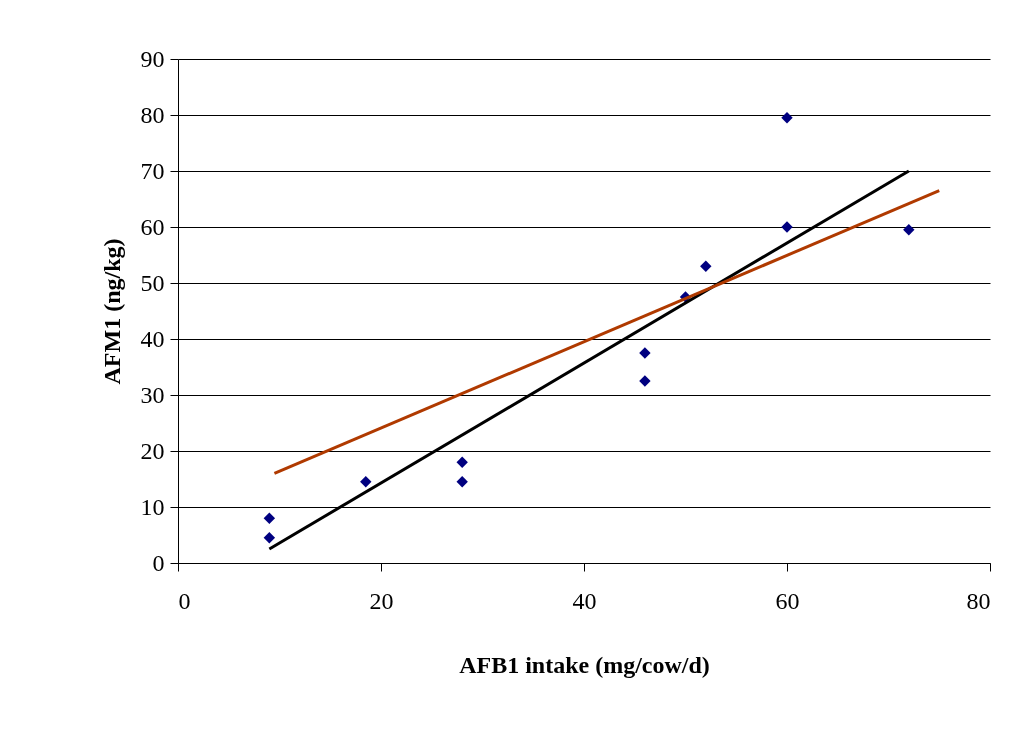 Image resolution: width=1030 pixels, height=735 pixels. I want to click on y-tick-label: 10, so click(152, 506).